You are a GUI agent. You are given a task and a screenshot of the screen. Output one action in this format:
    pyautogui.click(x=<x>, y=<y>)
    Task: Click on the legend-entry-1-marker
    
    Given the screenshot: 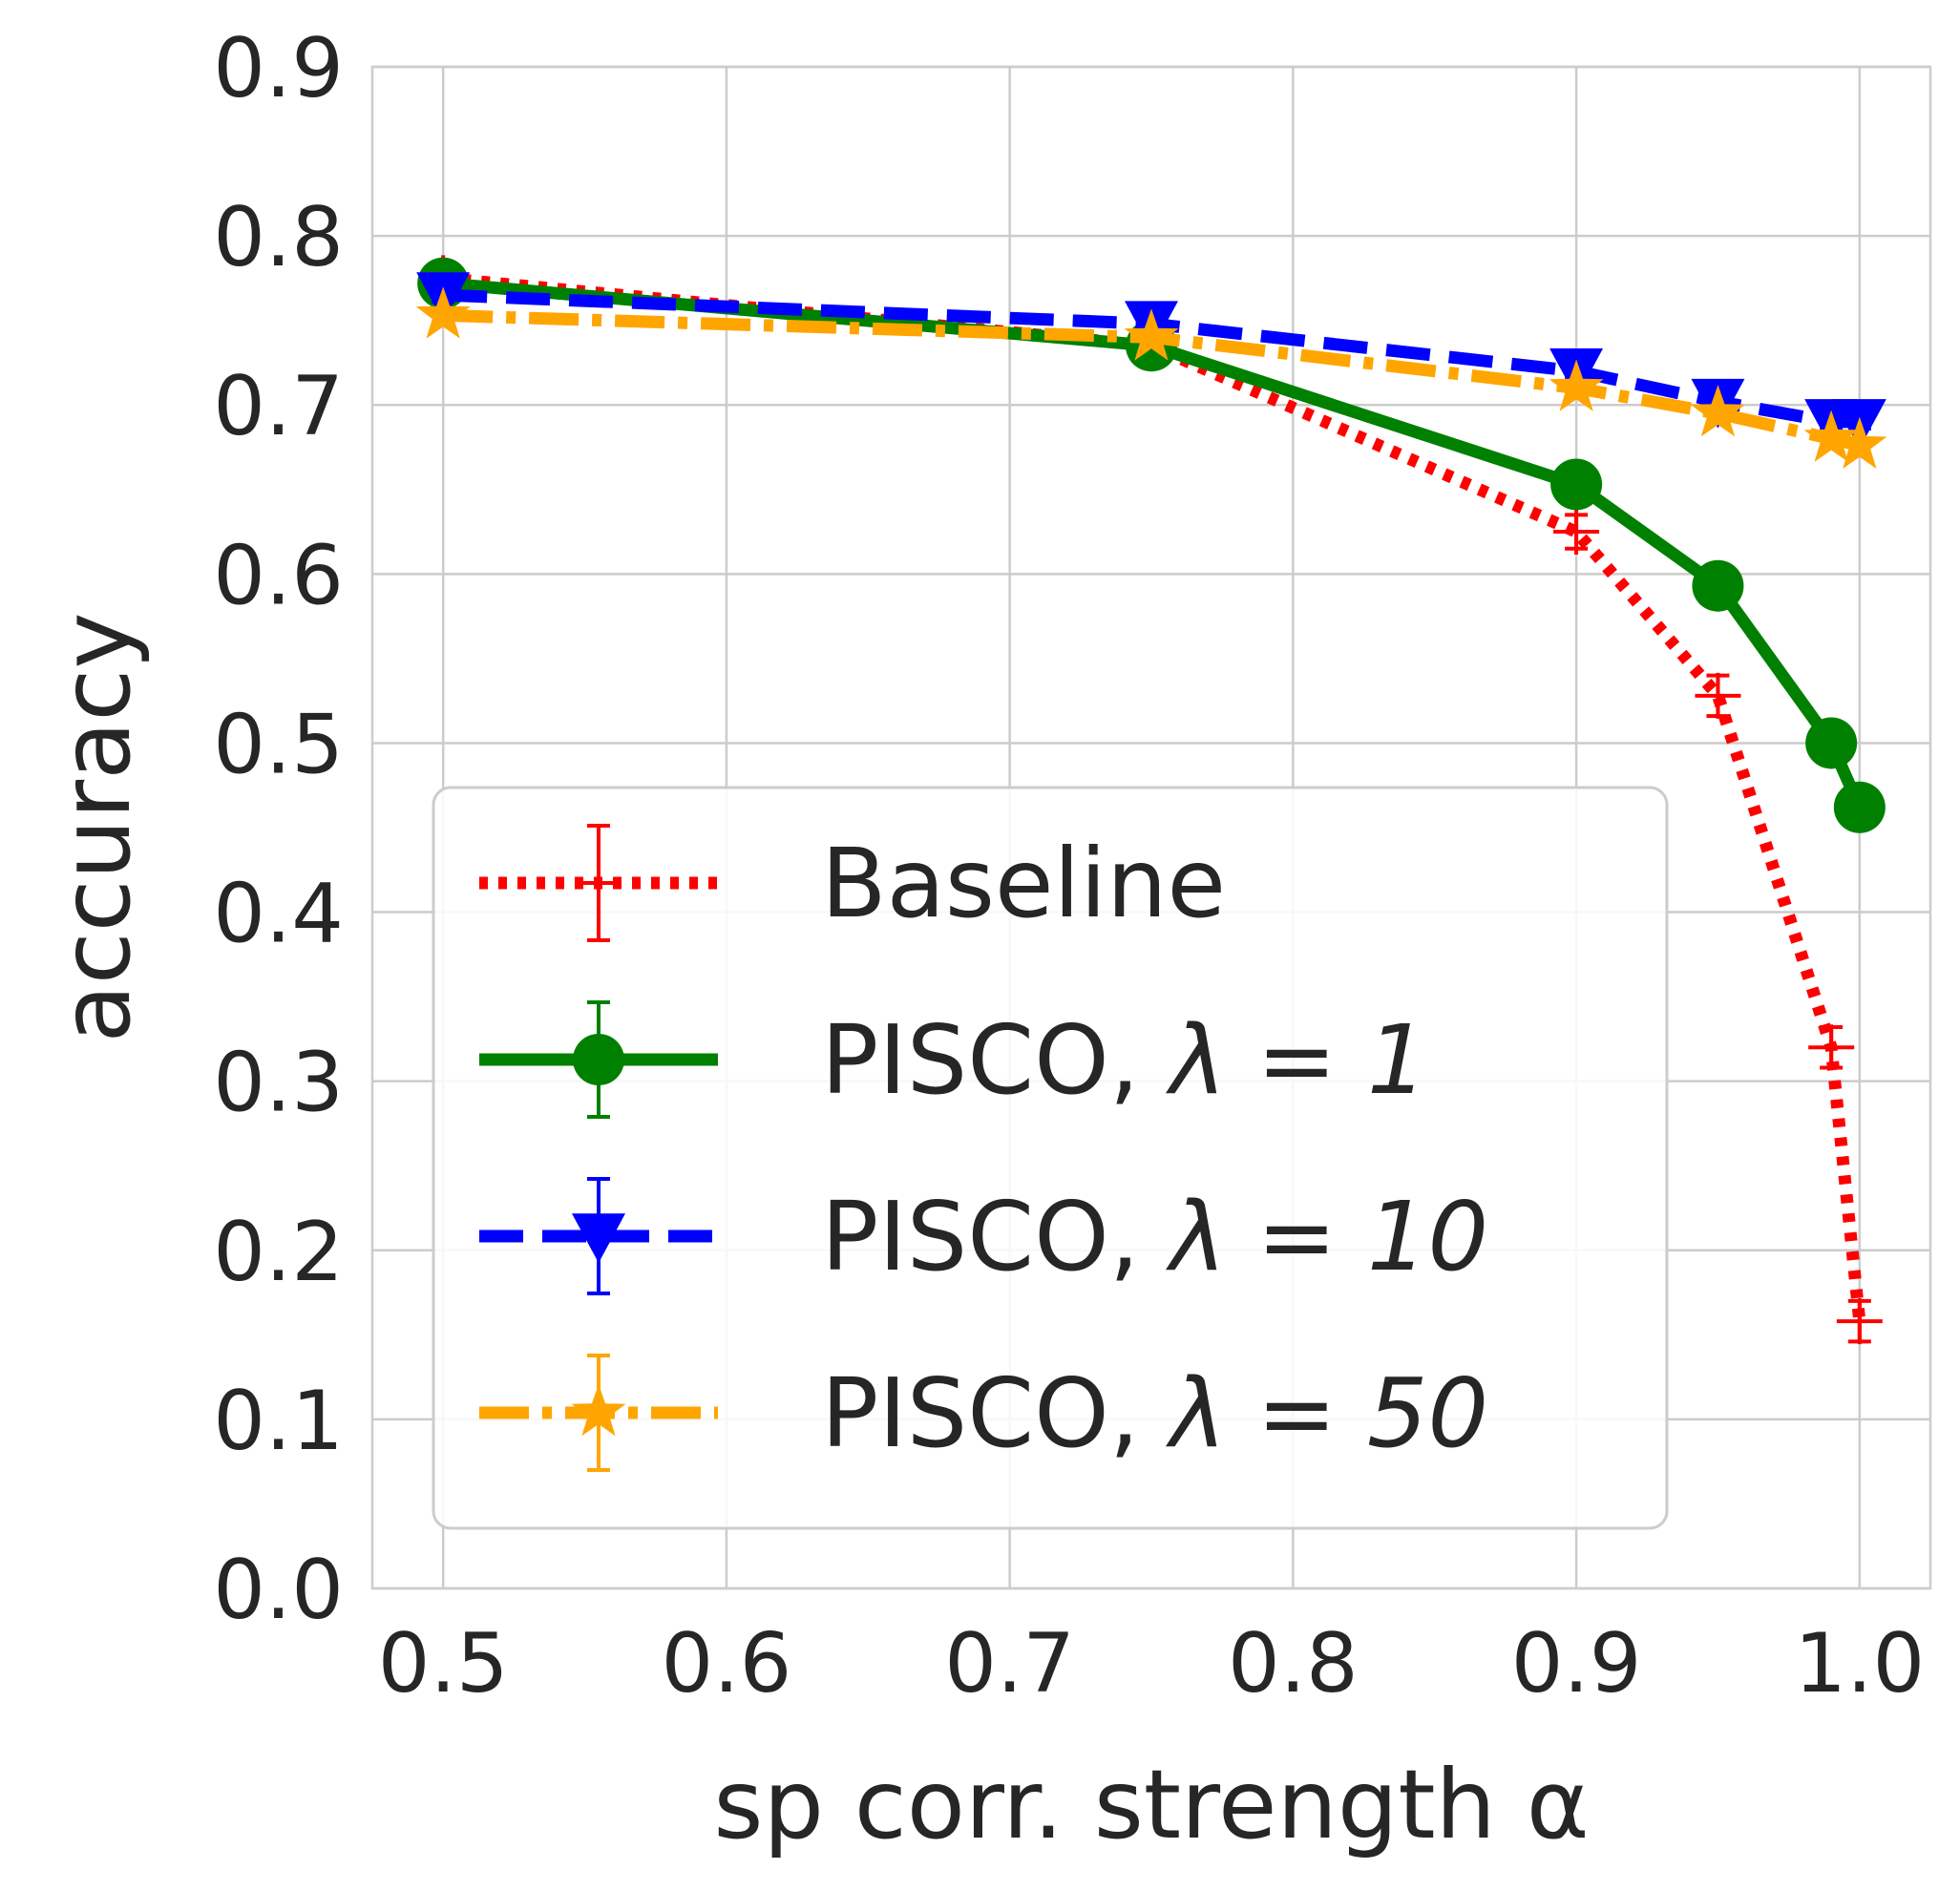 What is the action you would take?
    pyautogui.click(x=598, y=1059)
    